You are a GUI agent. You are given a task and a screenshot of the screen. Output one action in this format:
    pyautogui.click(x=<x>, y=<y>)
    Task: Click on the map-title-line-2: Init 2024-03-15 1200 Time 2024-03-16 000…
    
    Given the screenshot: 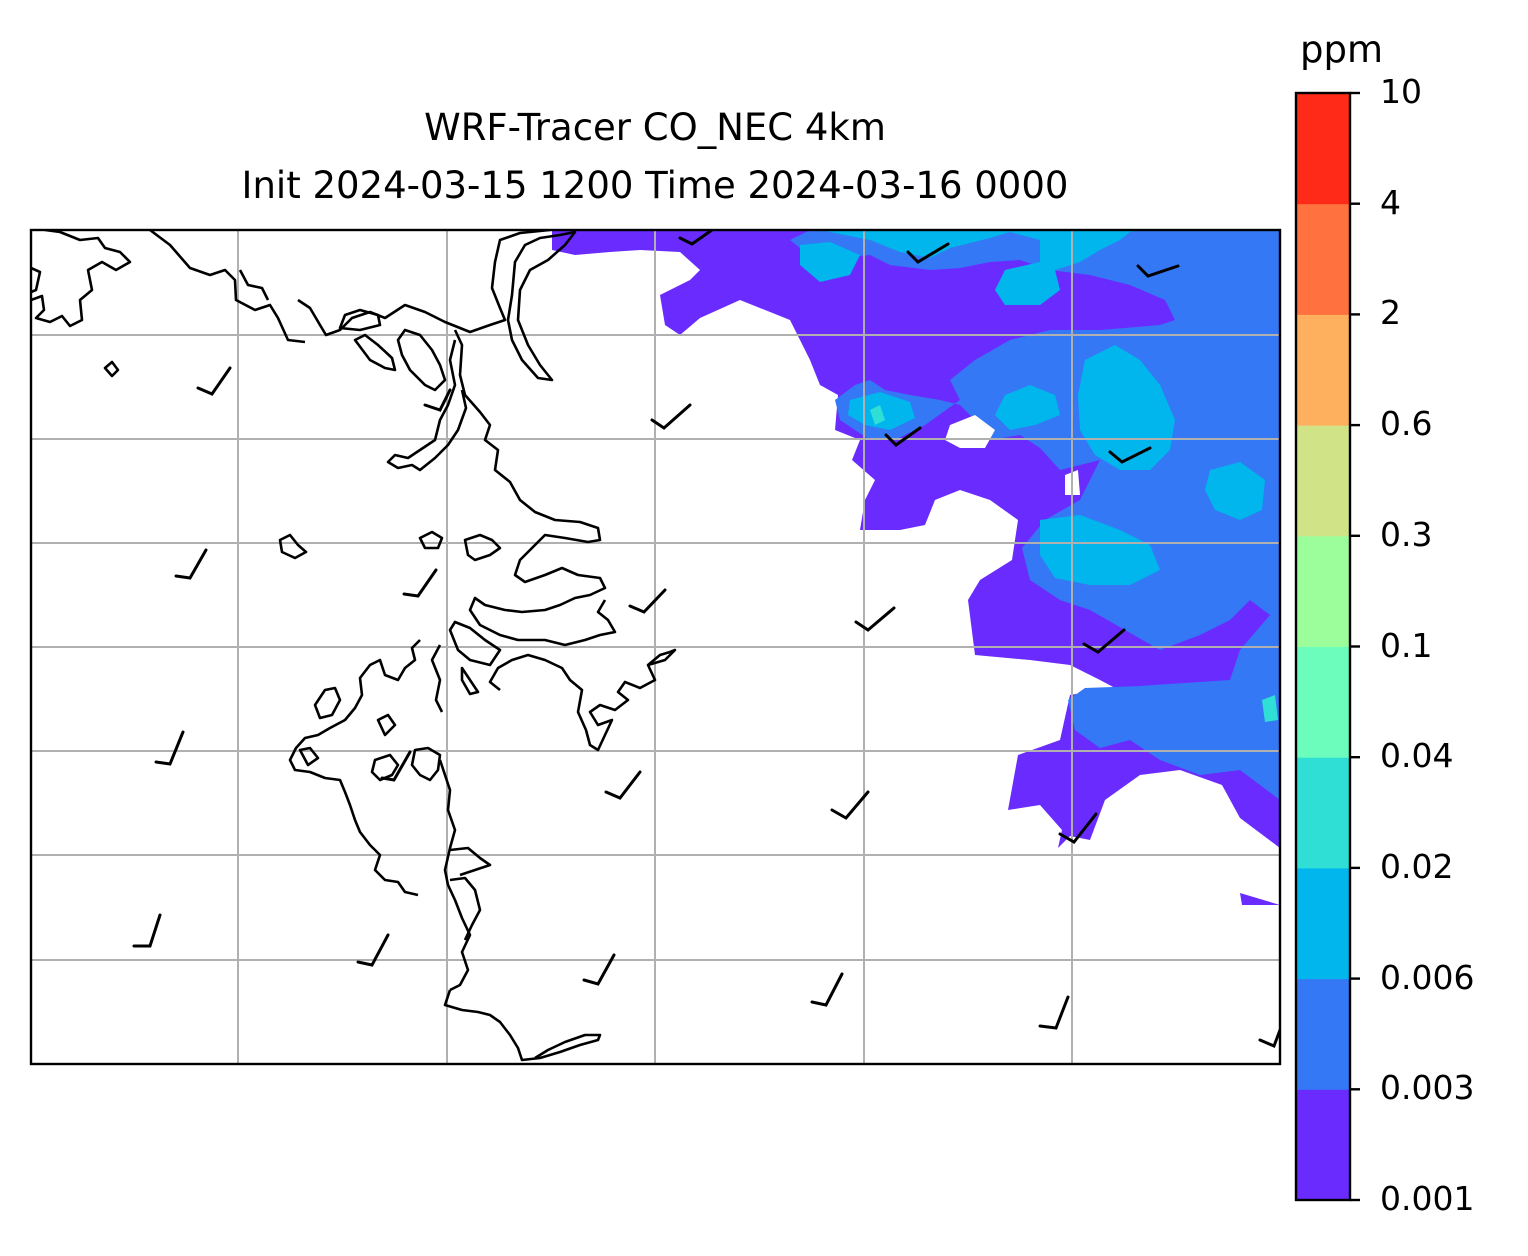 What is the action you would take?
    pyautogui.click(x=655, y=185)
    